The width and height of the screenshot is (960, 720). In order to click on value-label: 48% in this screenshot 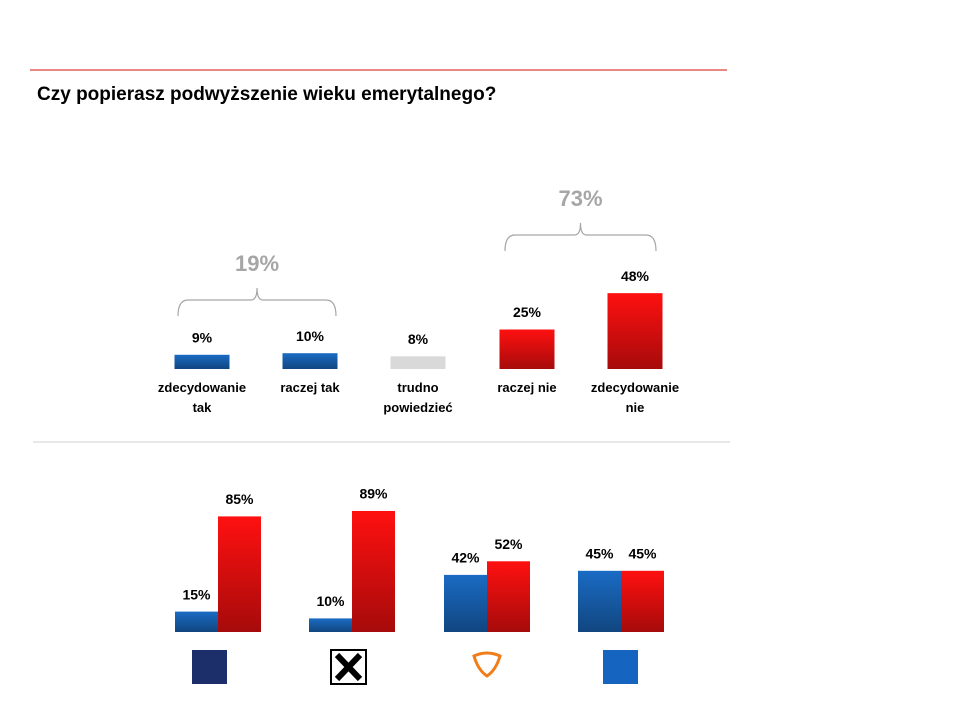, I will do `click(635, 276)`.